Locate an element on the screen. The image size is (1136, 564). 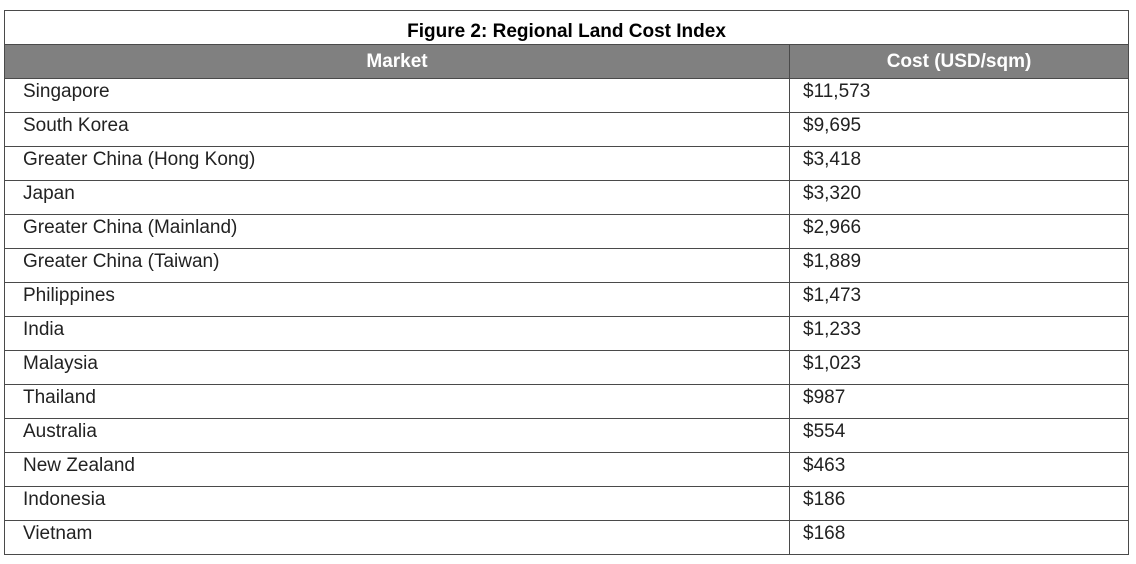
table-row: Singapore $11,573 is located at coordinates (566, 95).